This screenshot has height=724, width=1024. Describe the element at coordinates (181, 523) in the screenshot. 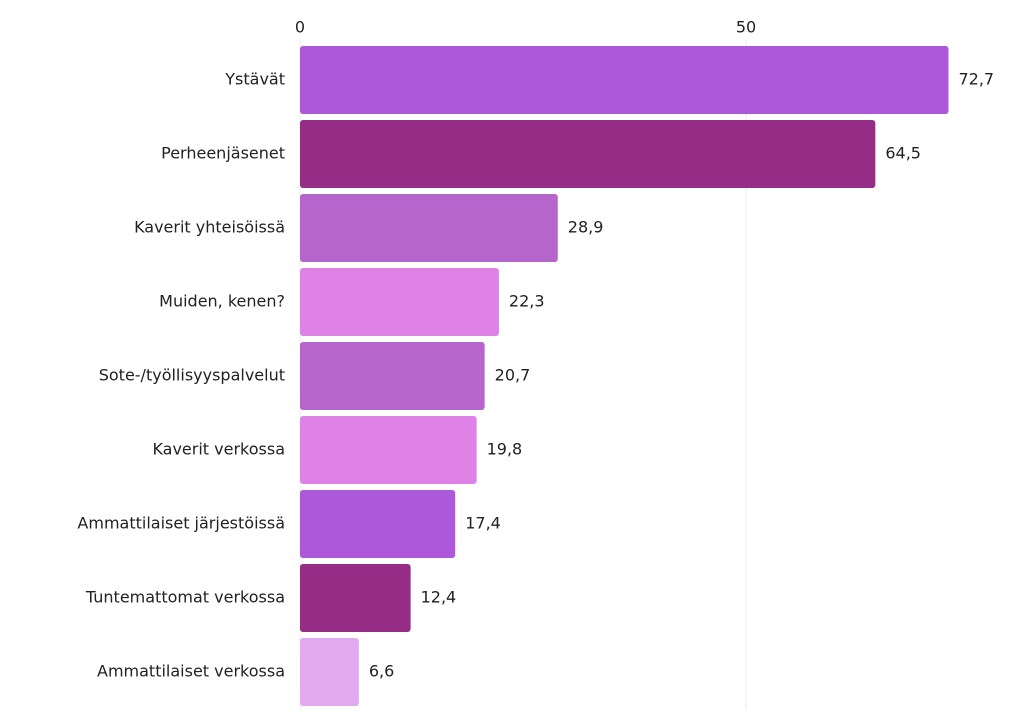

I see `y-tick-label: Ammattilaiset järjestöissä` at that location.